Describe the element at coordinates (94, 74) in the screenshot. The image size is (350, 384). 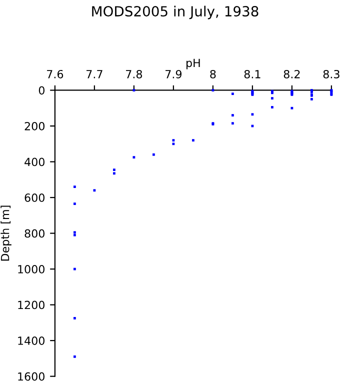
I see `x-tick-label: 7.7` at that location.